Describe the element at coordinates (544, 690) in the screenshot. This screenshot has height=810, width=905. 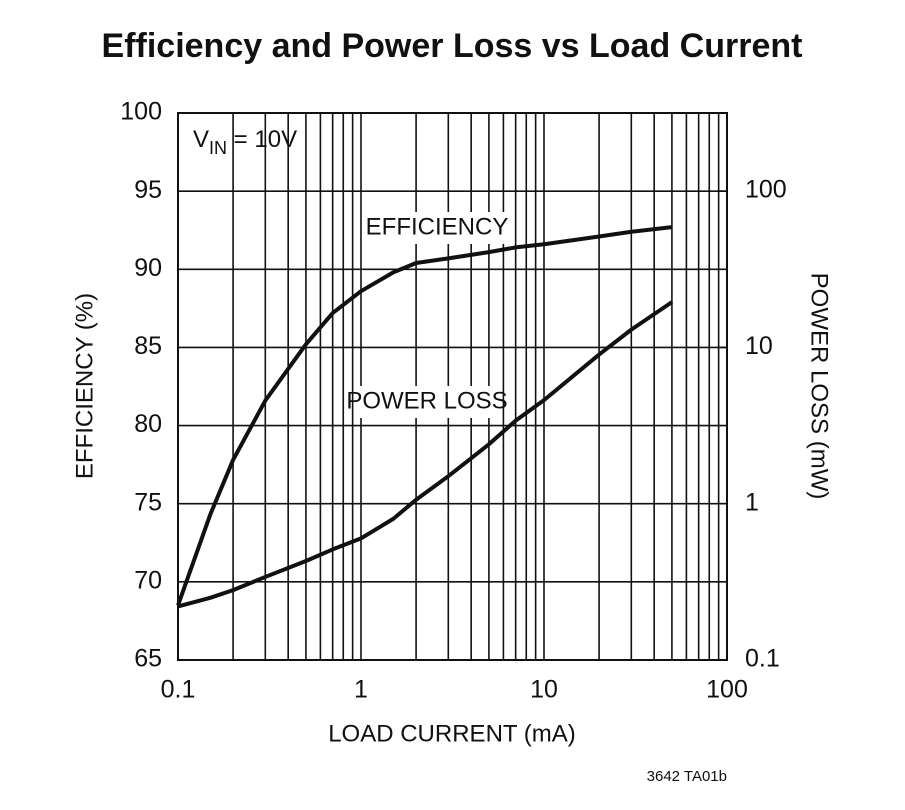
I see `x-tick-label: 10` at that location.